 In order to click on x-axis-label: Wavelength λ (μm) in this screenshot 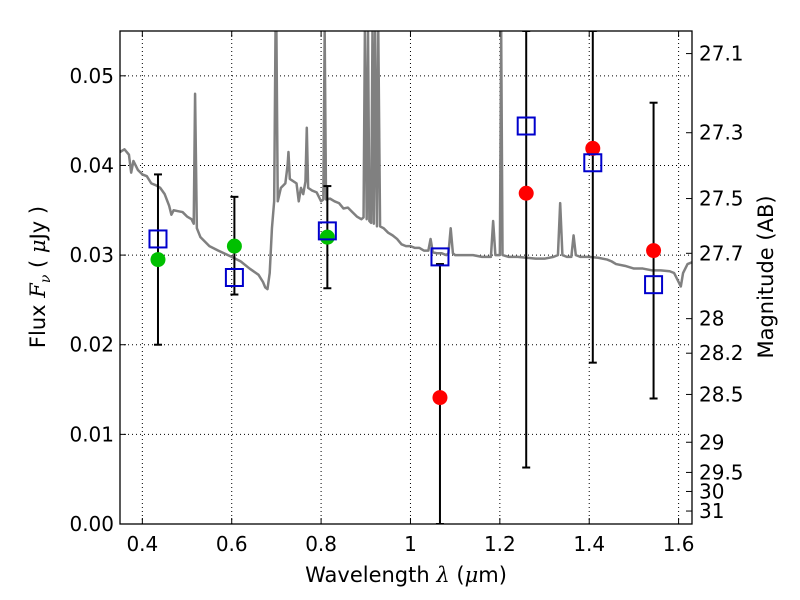, I will do `click(406, 575)`.